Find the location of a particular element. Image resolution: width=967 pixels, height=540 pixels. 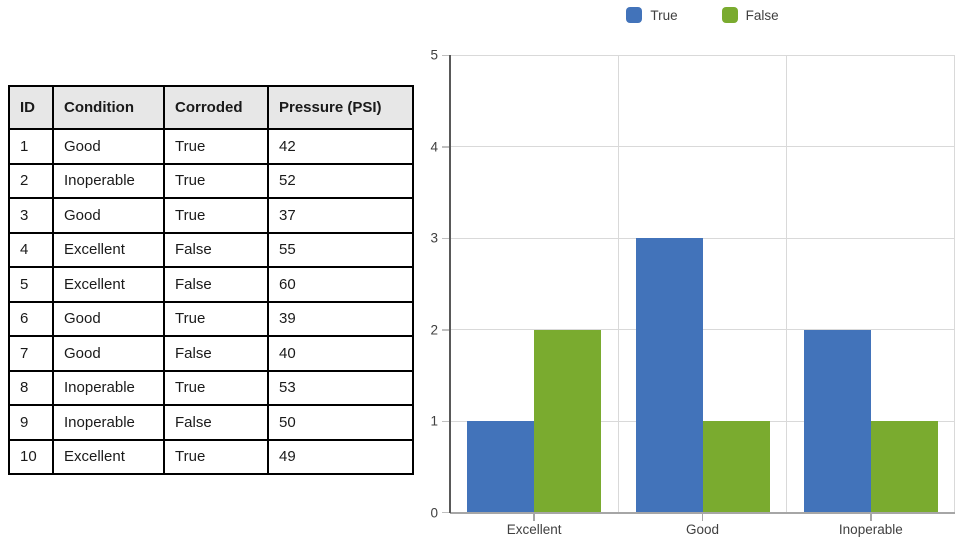

y-tick-label: 3 is located at coordinates (434, 238).